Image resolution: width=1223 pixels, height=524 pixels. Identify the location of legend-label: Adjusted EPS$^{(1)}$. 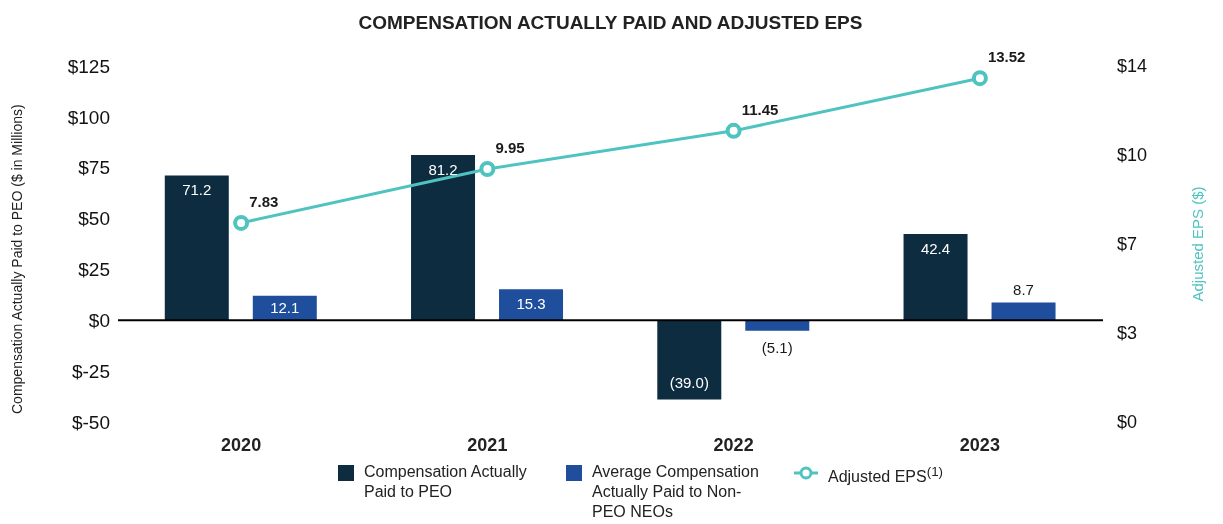
(885, 475).